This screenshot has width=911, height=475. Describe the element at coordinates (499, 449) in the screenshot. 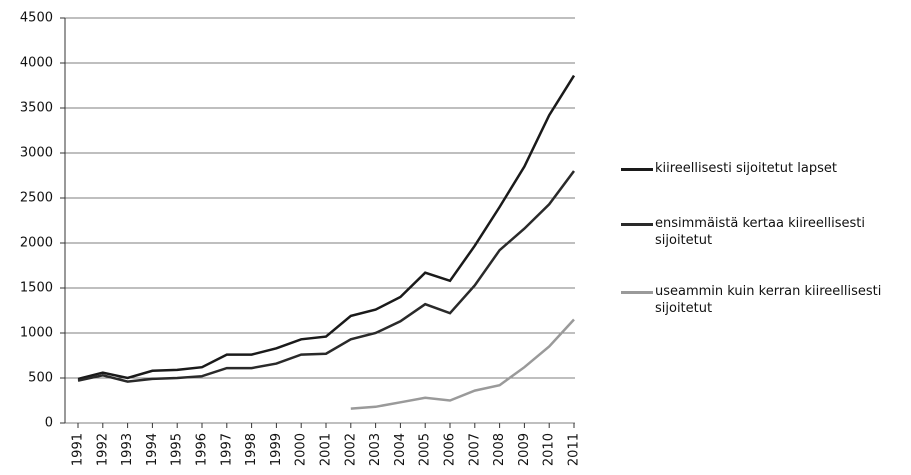

I see `x-tick-label: 2008` at that location.